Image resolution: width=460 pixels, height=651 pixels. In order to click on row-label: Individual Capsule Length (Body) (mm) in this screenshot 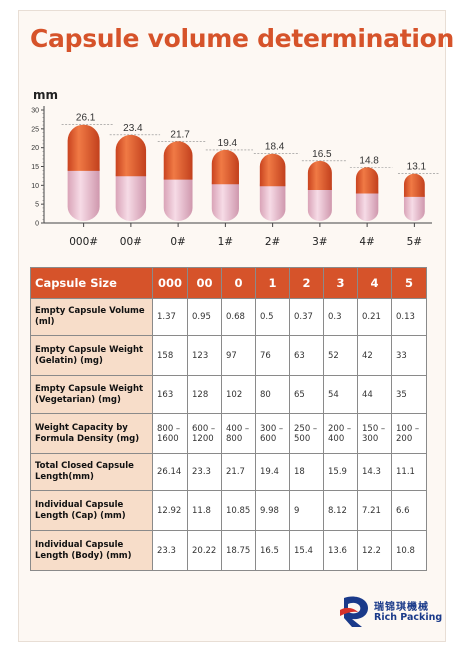, I will do `click(91, 550)`.